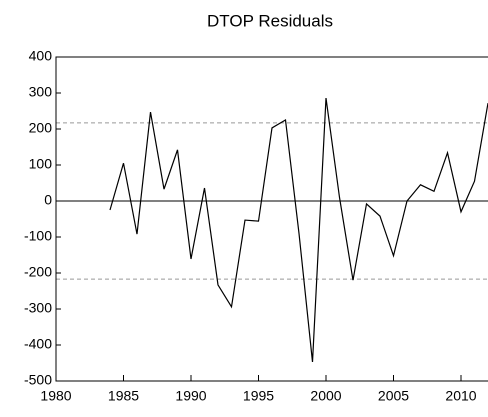 This screenshot has width=488, height=417. Describe the element at coordinates (48, 200) in the screenshot. I see `y-tick-label: 0` at that location.